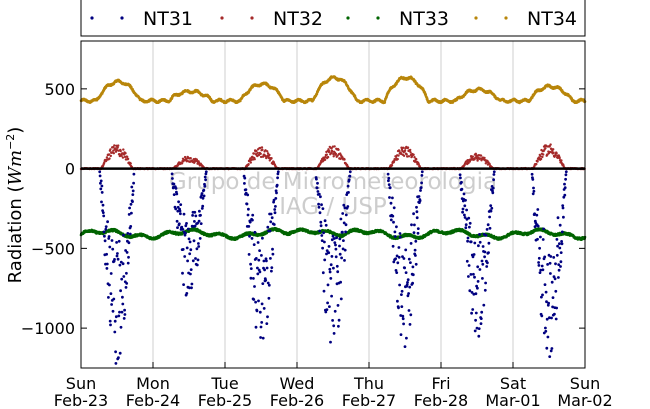  What do you see at coordinates (333, 18) in the screenshot?
I see `legend-box` at bounding box center [333, 18].